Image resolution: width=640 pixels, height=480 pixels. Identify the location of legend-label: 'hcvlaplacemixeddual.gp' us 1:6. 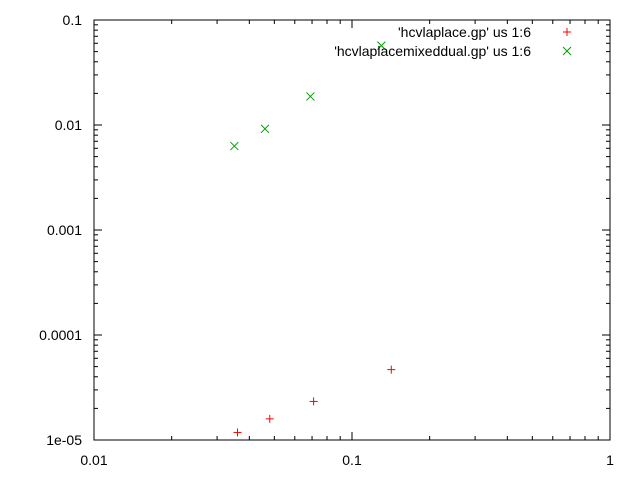
(432, 51).